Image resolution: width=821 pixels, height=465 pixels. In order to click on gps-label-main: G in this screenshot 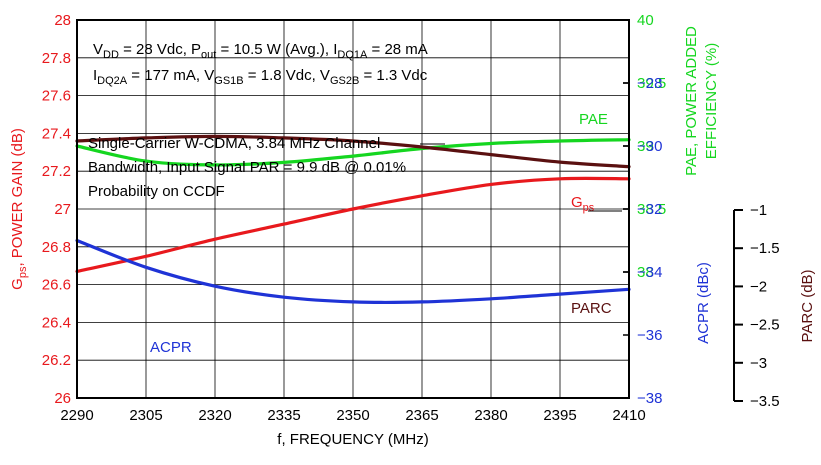, I will do `click(577, 202)`.